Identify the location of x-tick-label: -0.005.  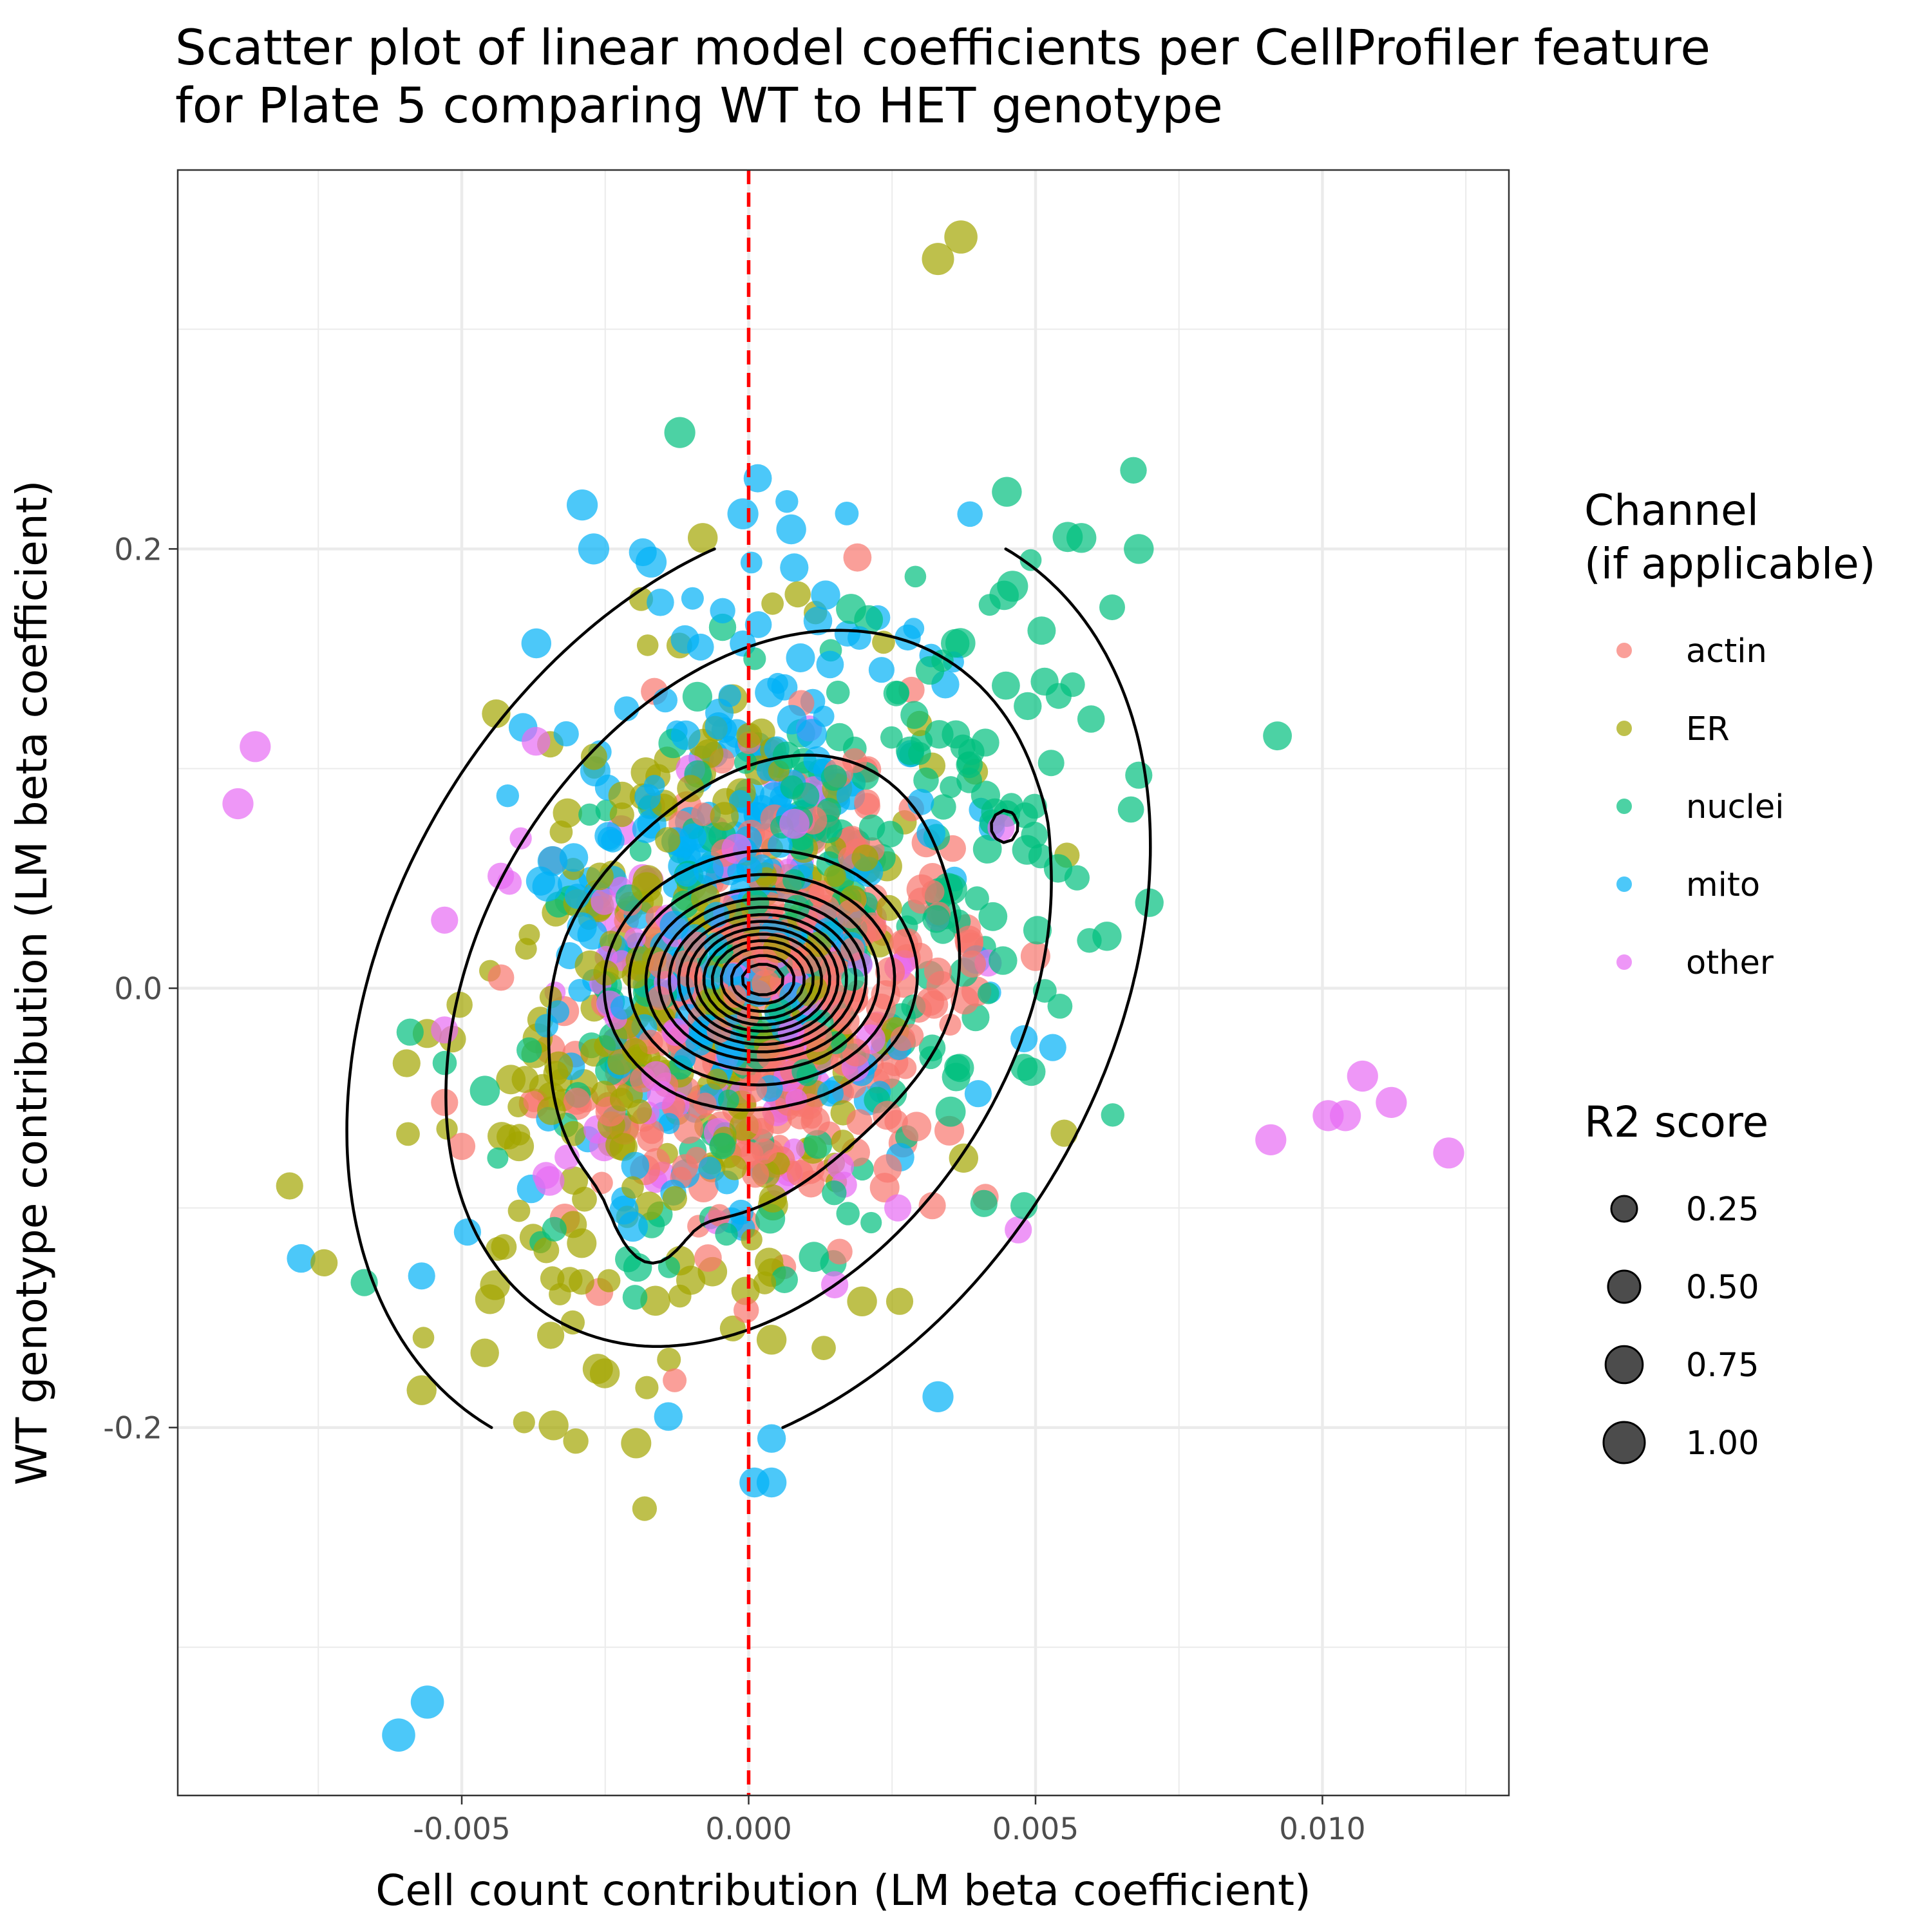
(462, 1830).